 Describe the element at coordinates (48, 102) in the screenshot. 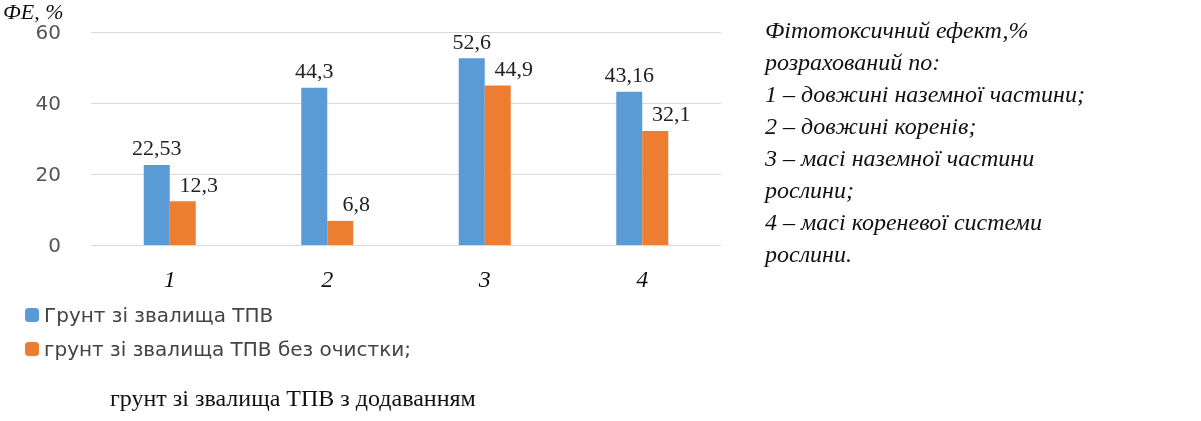

I see `y-tick-label: 40` at that location.